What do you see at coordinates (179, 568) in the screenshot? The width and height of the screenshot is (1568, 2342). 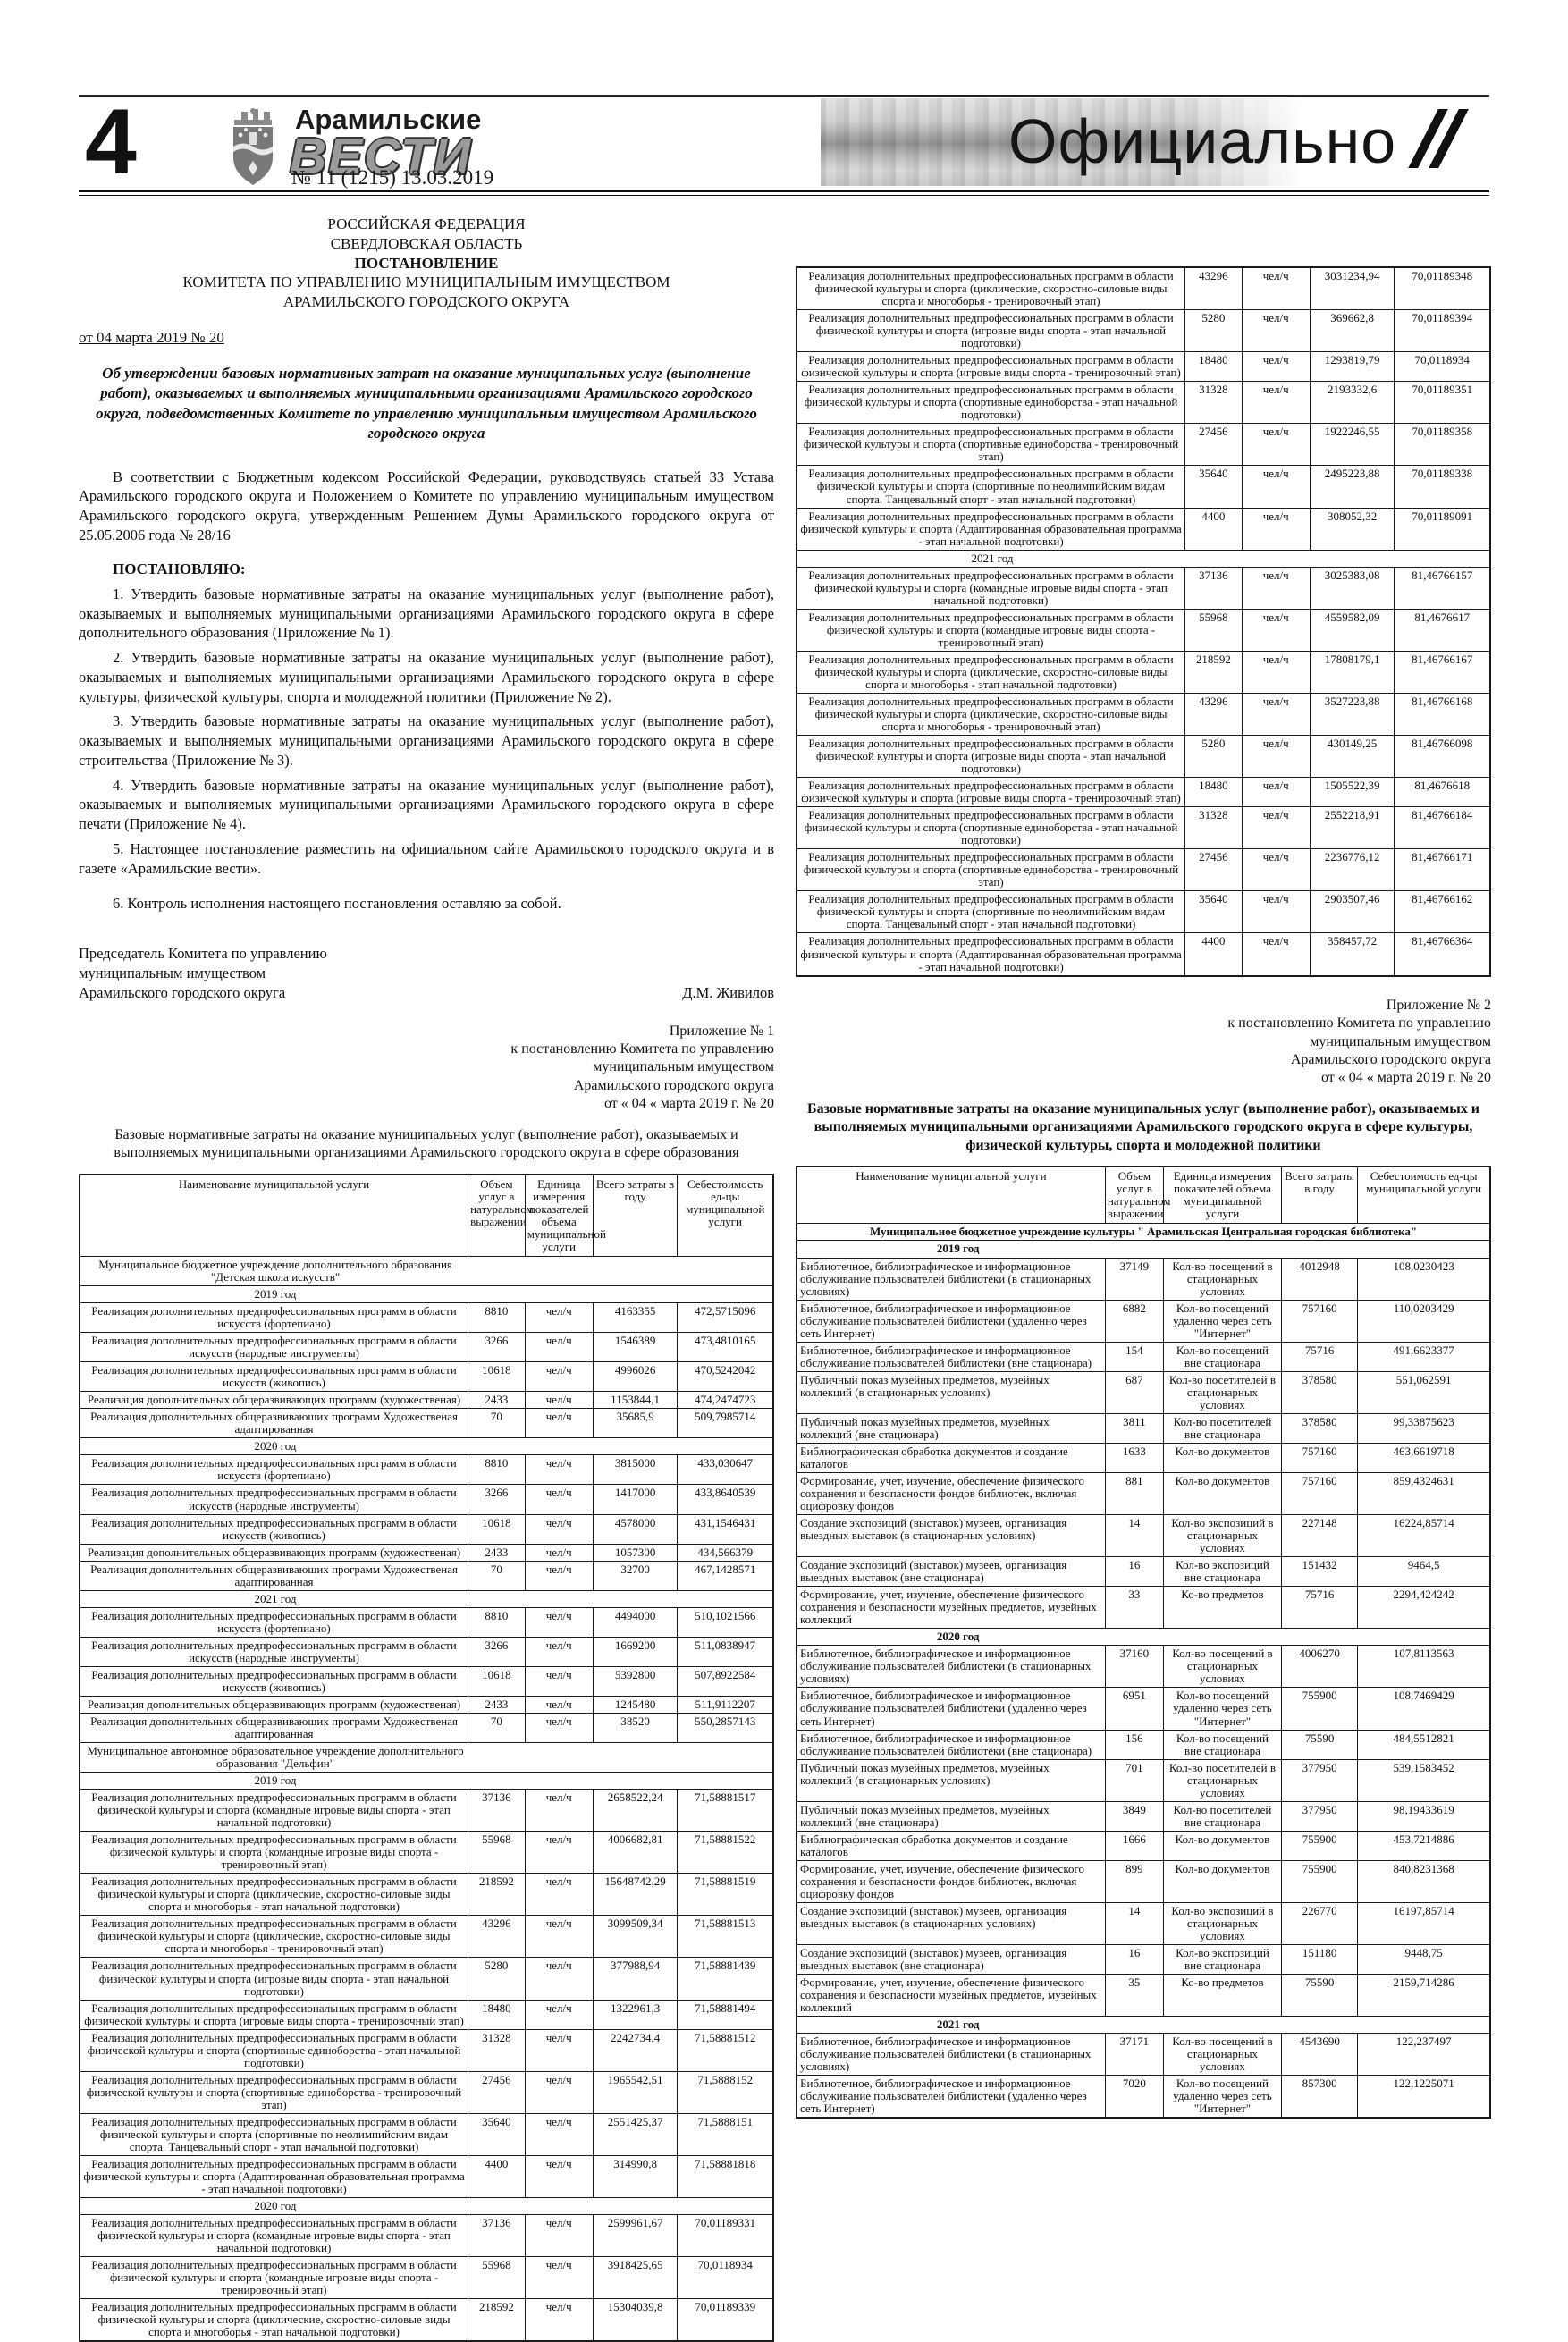 I see `doc-resolve-word: ПОСТАНОВЛЯЮ:` at bounding box center [179, 568].